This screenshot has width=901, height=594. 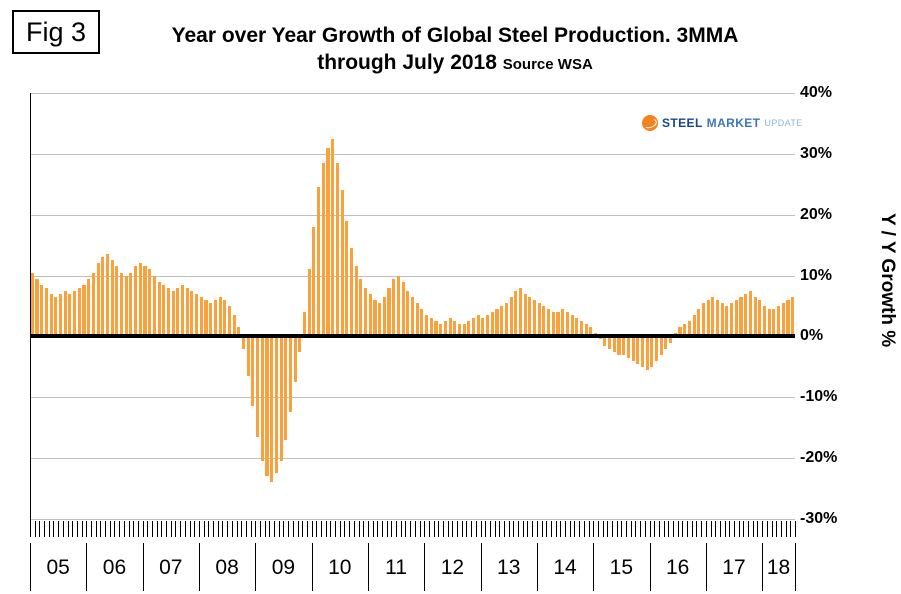 What do you see at coordinates (227, 567) in the screenshot?
I see `year-label: 08` at bounding box center [227, 567].